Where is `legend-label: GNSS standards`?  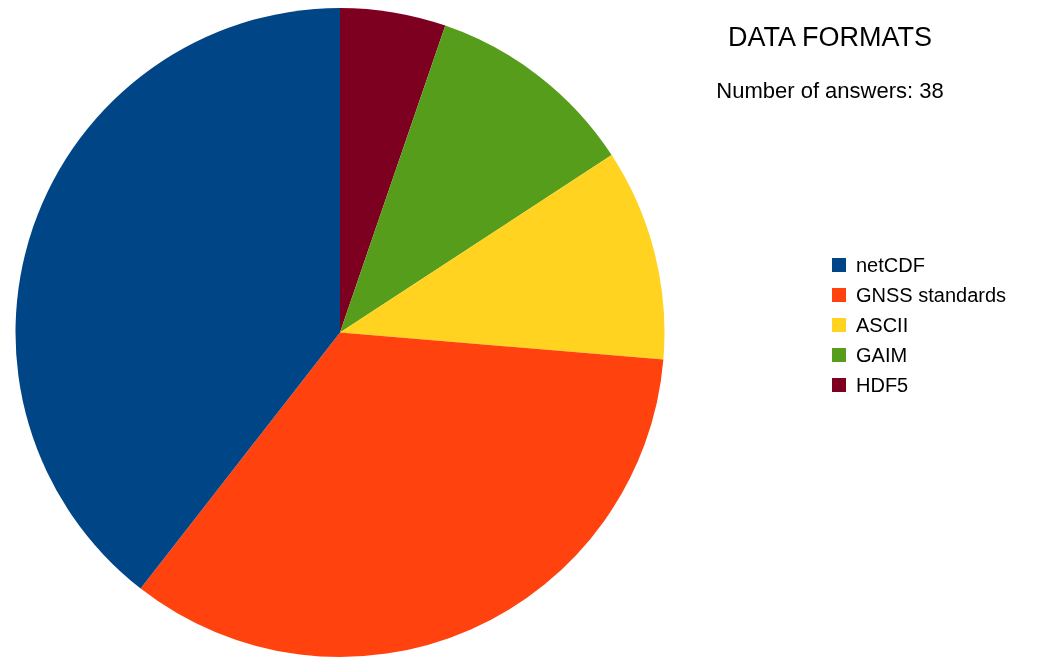
legend-label: GNSS standards is located at coordinates (931, 295).